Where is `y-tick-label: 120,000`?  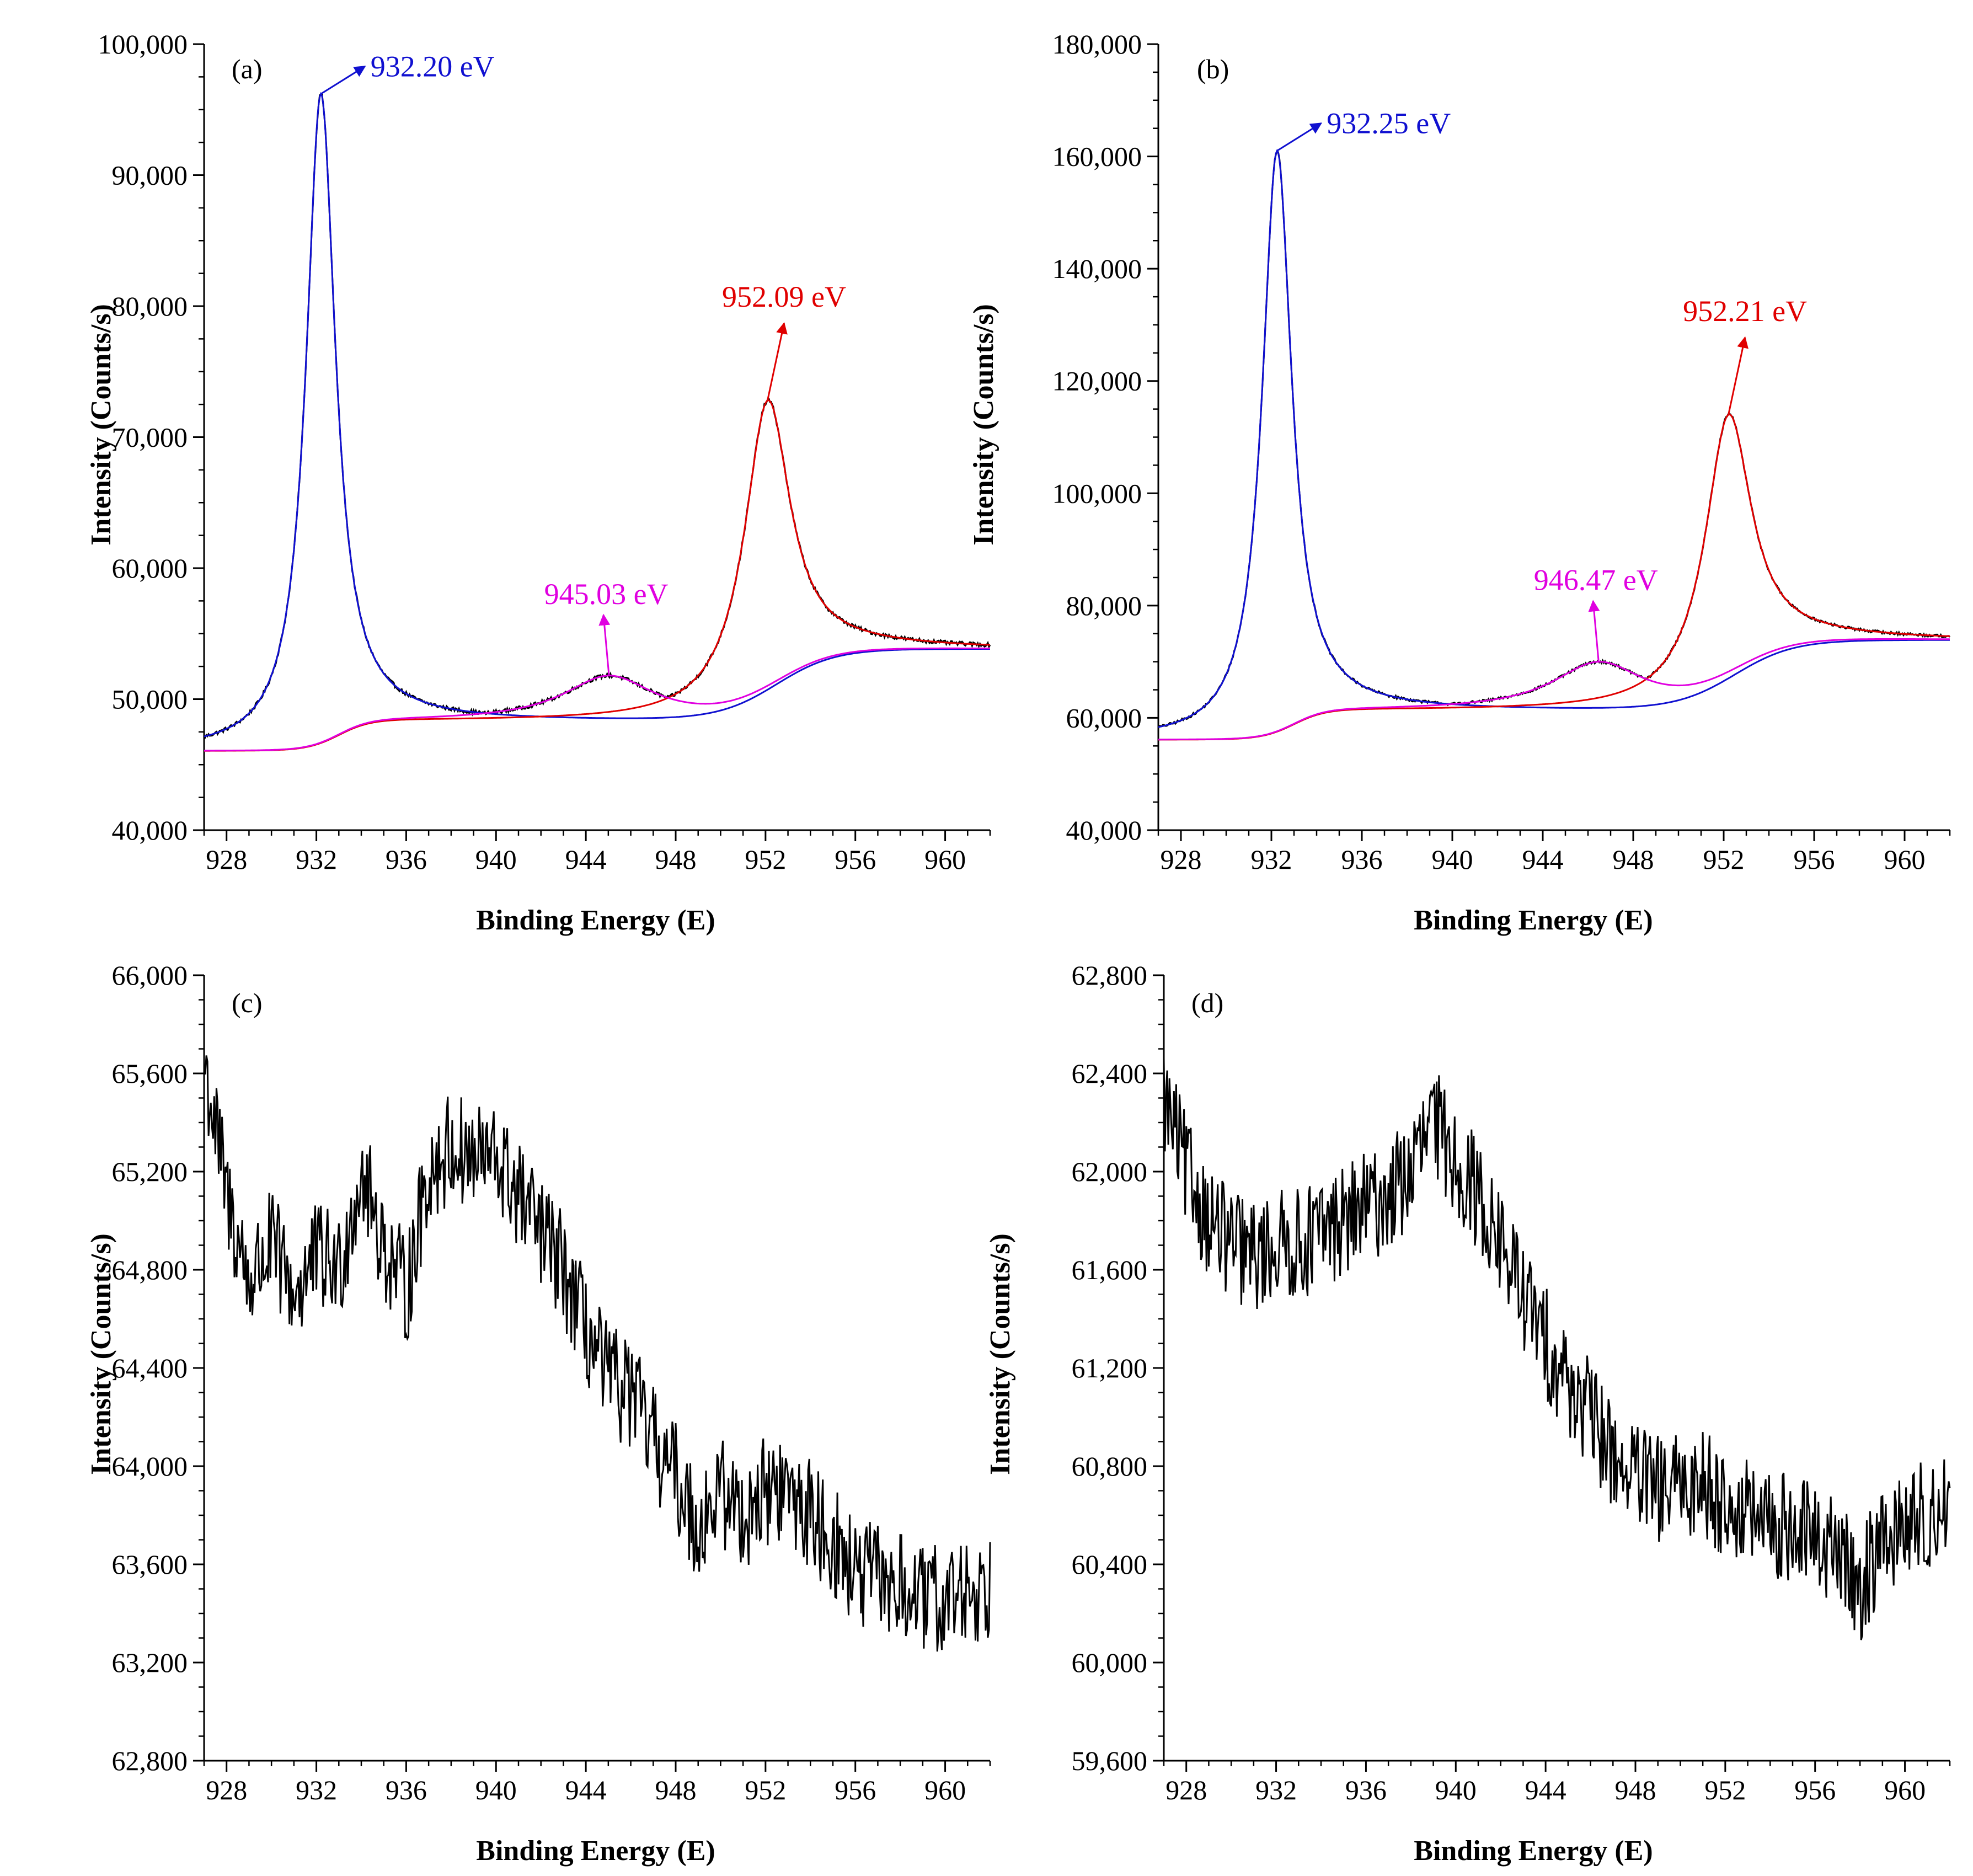 y-tick-label: 120,000 is located at coordinates (1097, 382).